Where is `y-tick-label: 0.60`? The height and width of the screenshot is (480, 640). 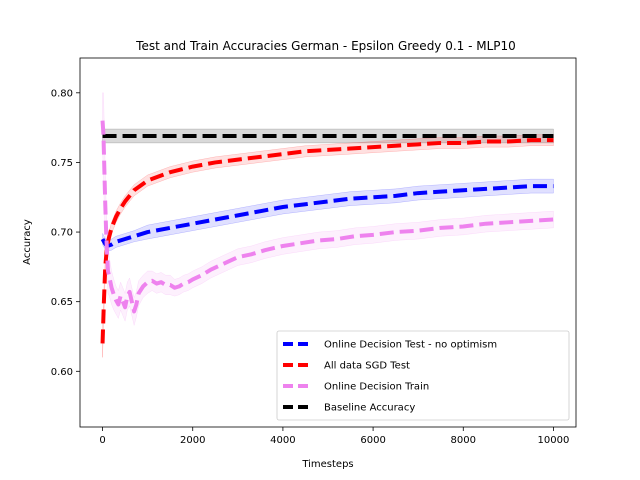
y-tick-label: 0.60 is located at coordinates (62, 372).